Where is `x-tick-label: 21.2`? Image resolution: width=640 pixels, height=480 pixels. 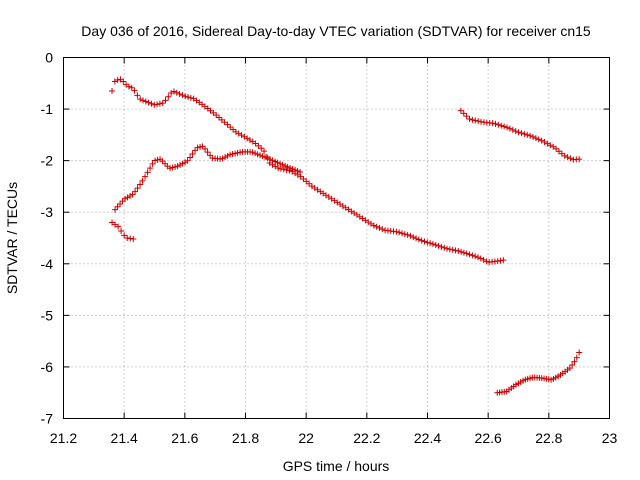 x-tick-label: 21.2 is located at coordinates (63, 438).